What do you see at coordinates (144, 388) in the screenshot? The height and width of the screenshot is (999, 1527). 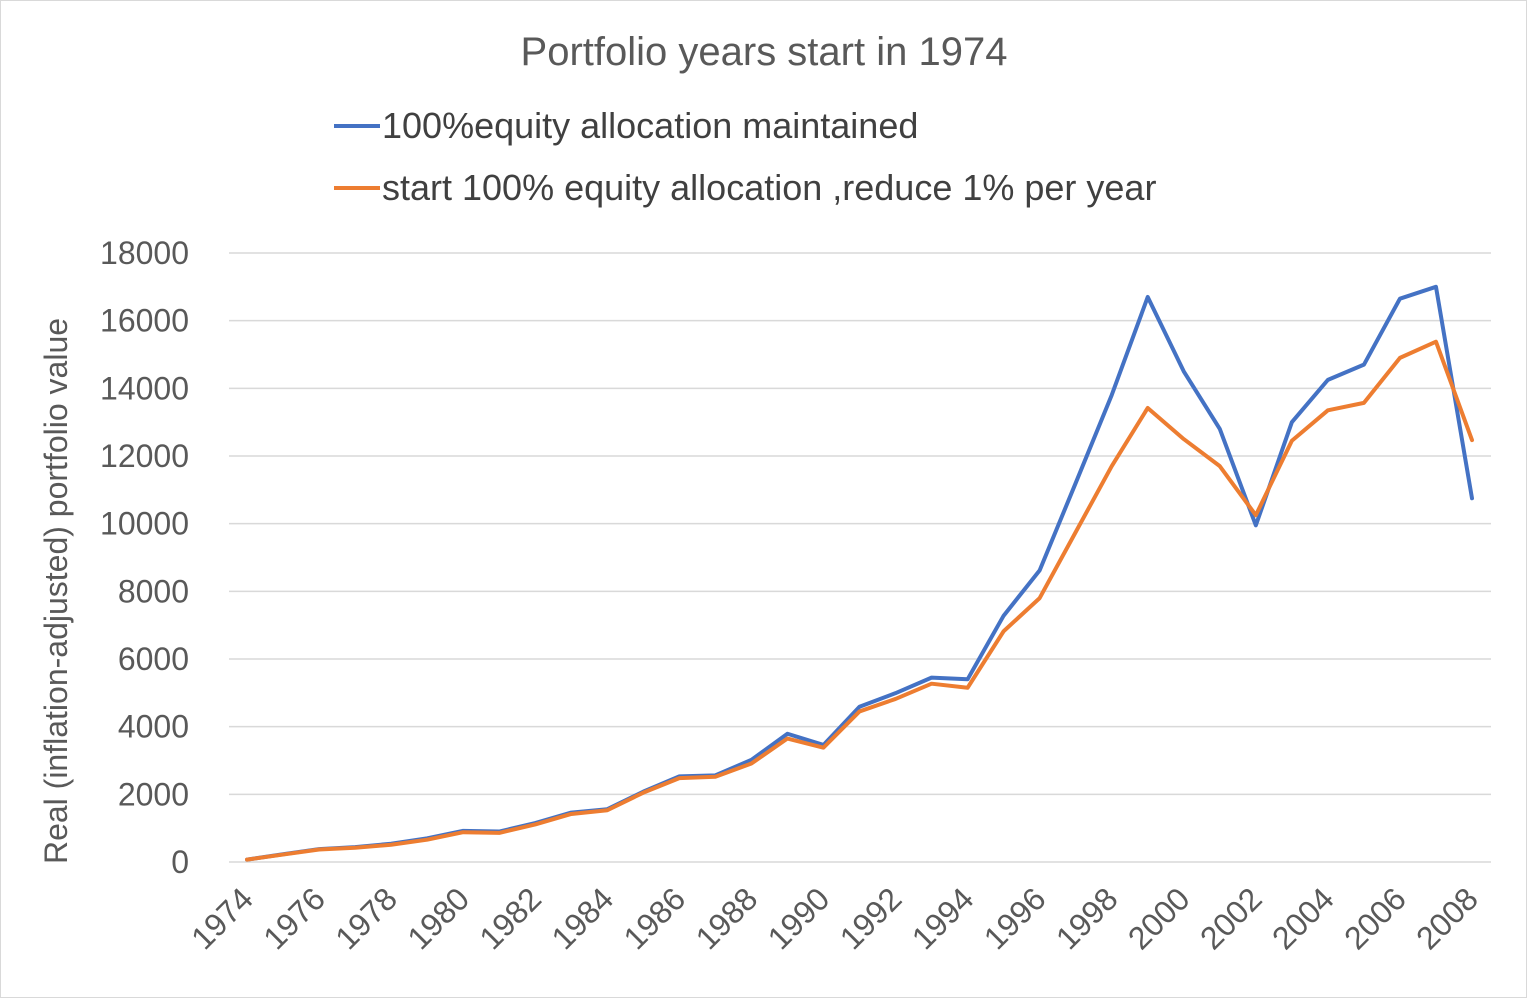 I see `y-tick-label: 14000` at bounding box center [144, 388].